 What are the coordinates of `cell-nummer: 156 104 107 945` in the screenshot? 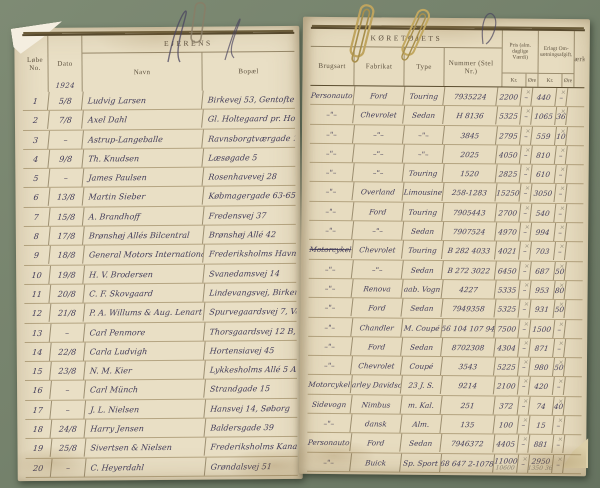 It's located at (469, 328).